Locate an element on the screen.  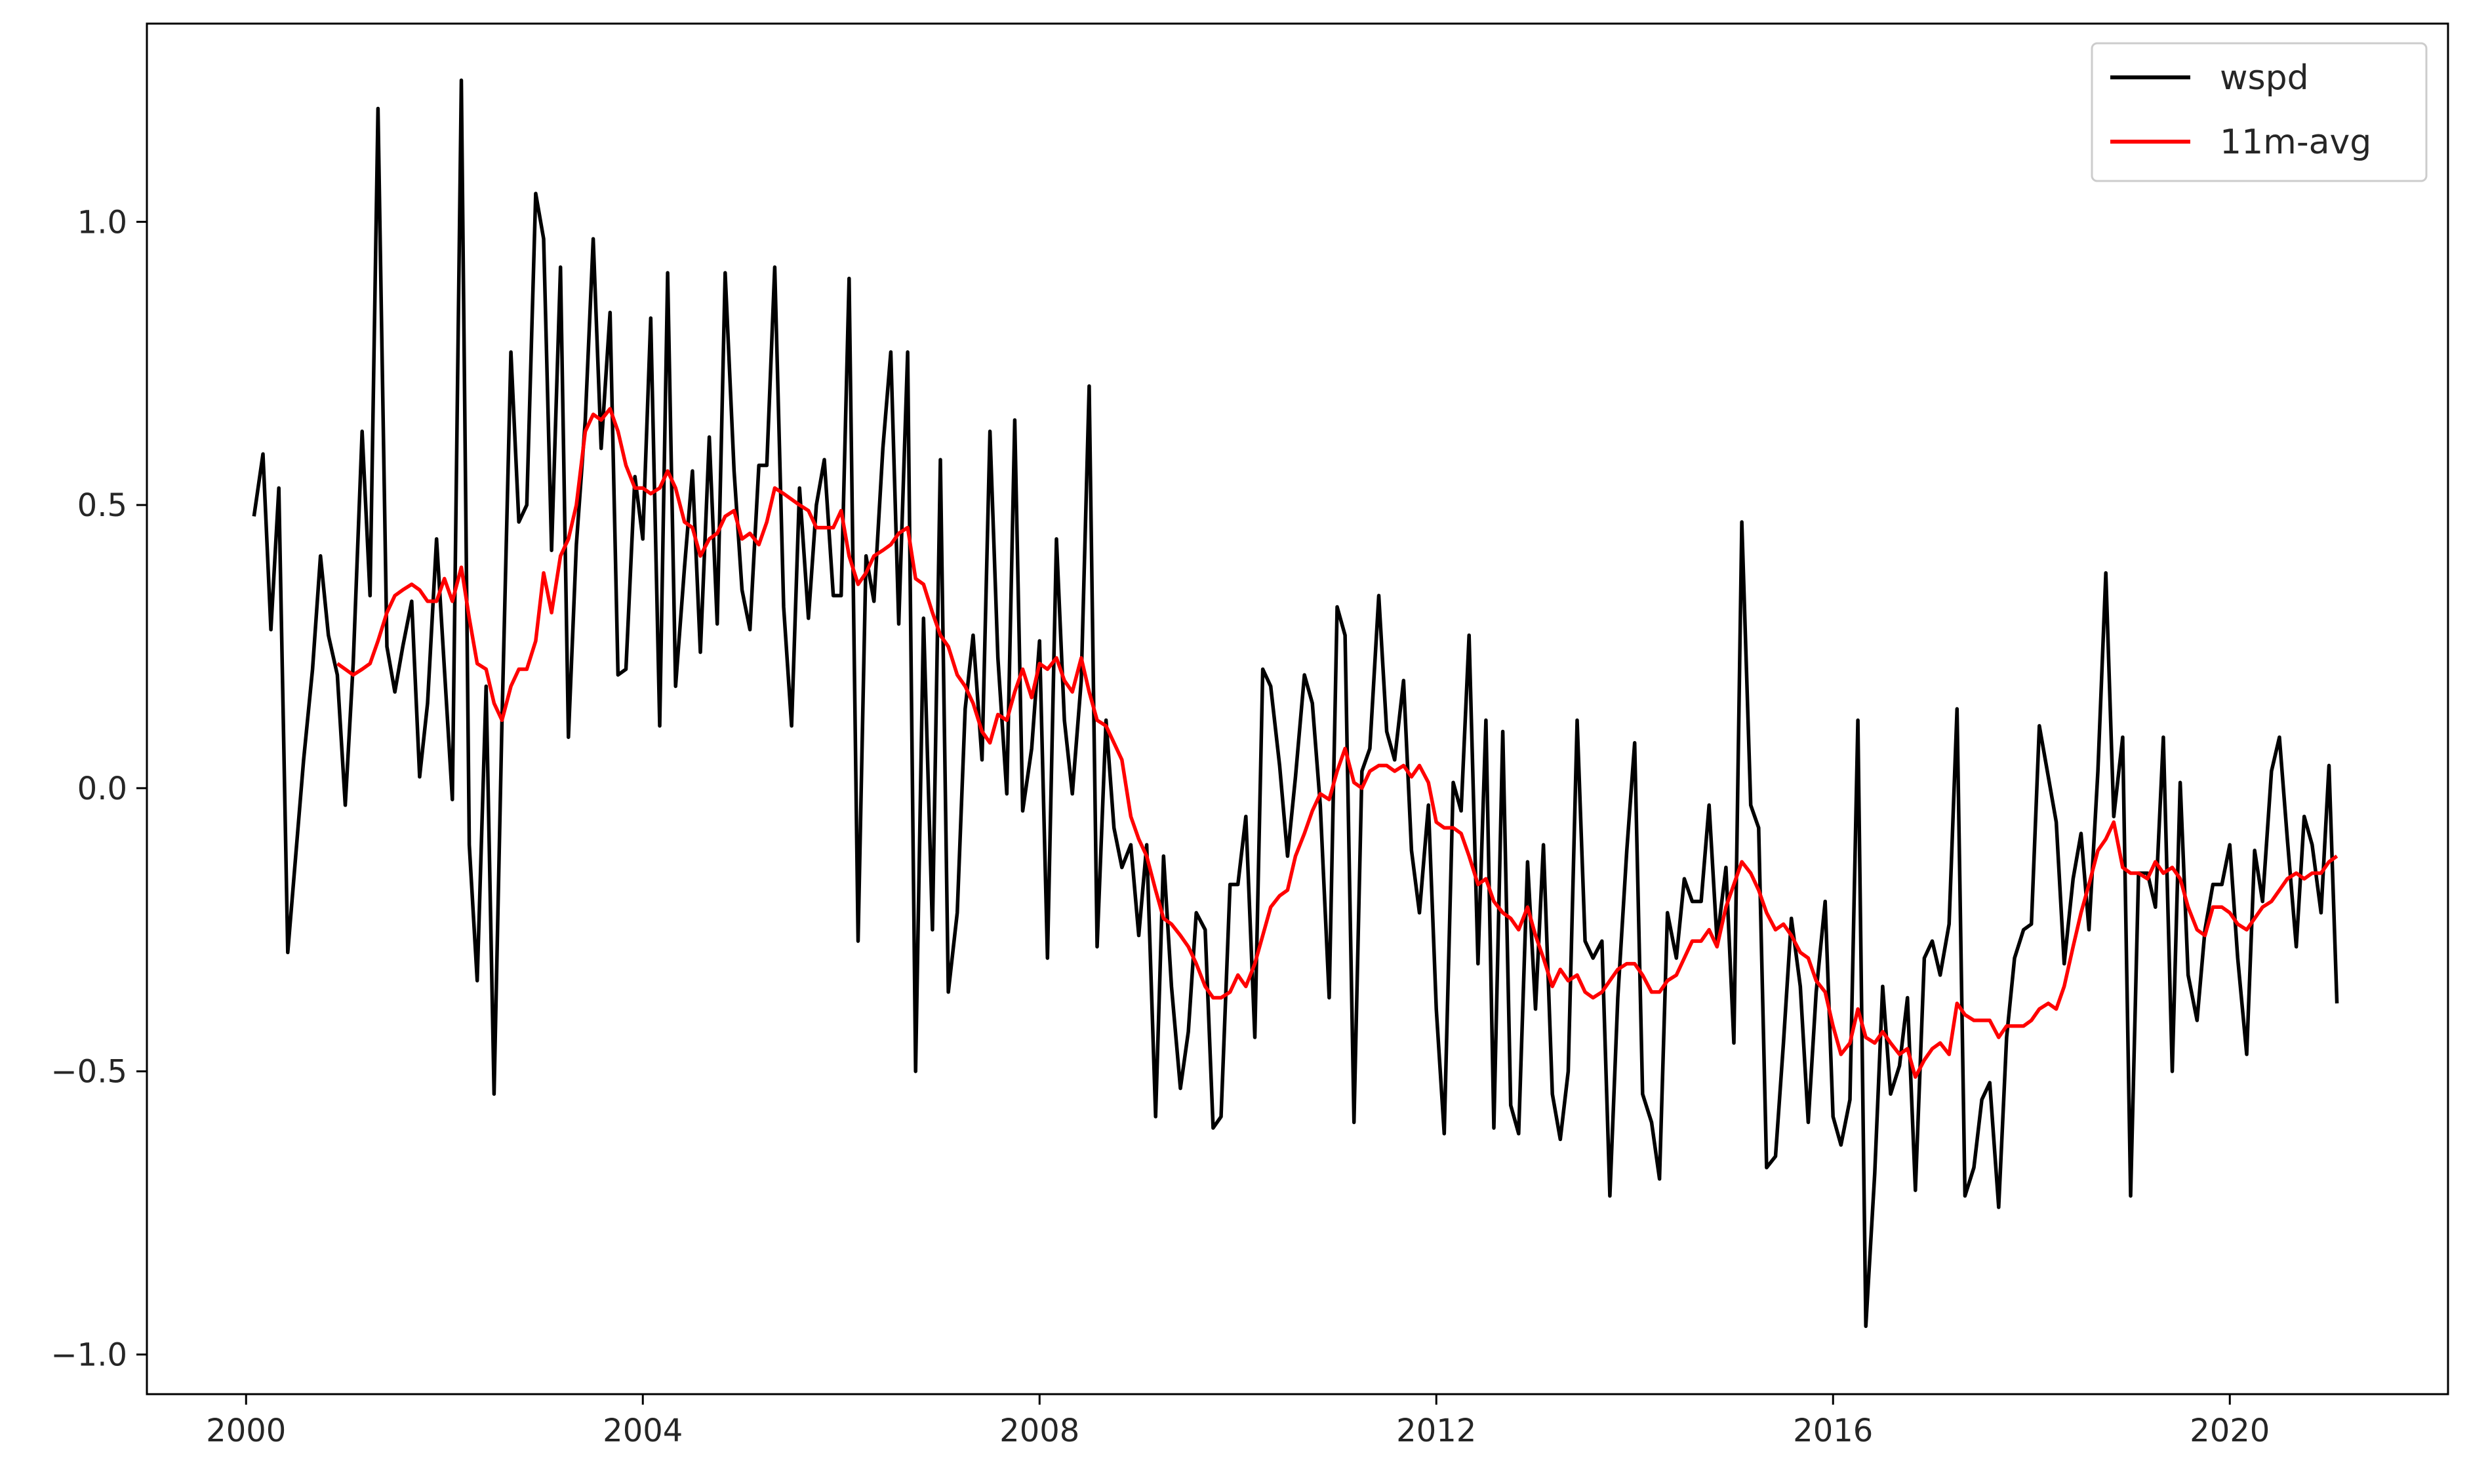
x-tick-label-2004: 2004 is located at coordinates (643, 1431).